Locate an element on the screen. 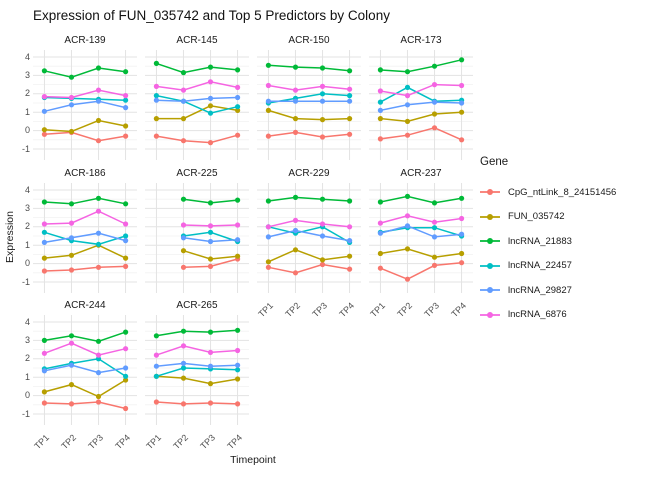 This screenshot has width=672, height=480. legend-item-lncRNA_22457: lncRNA_22457 is located at coordinates (548, 266).